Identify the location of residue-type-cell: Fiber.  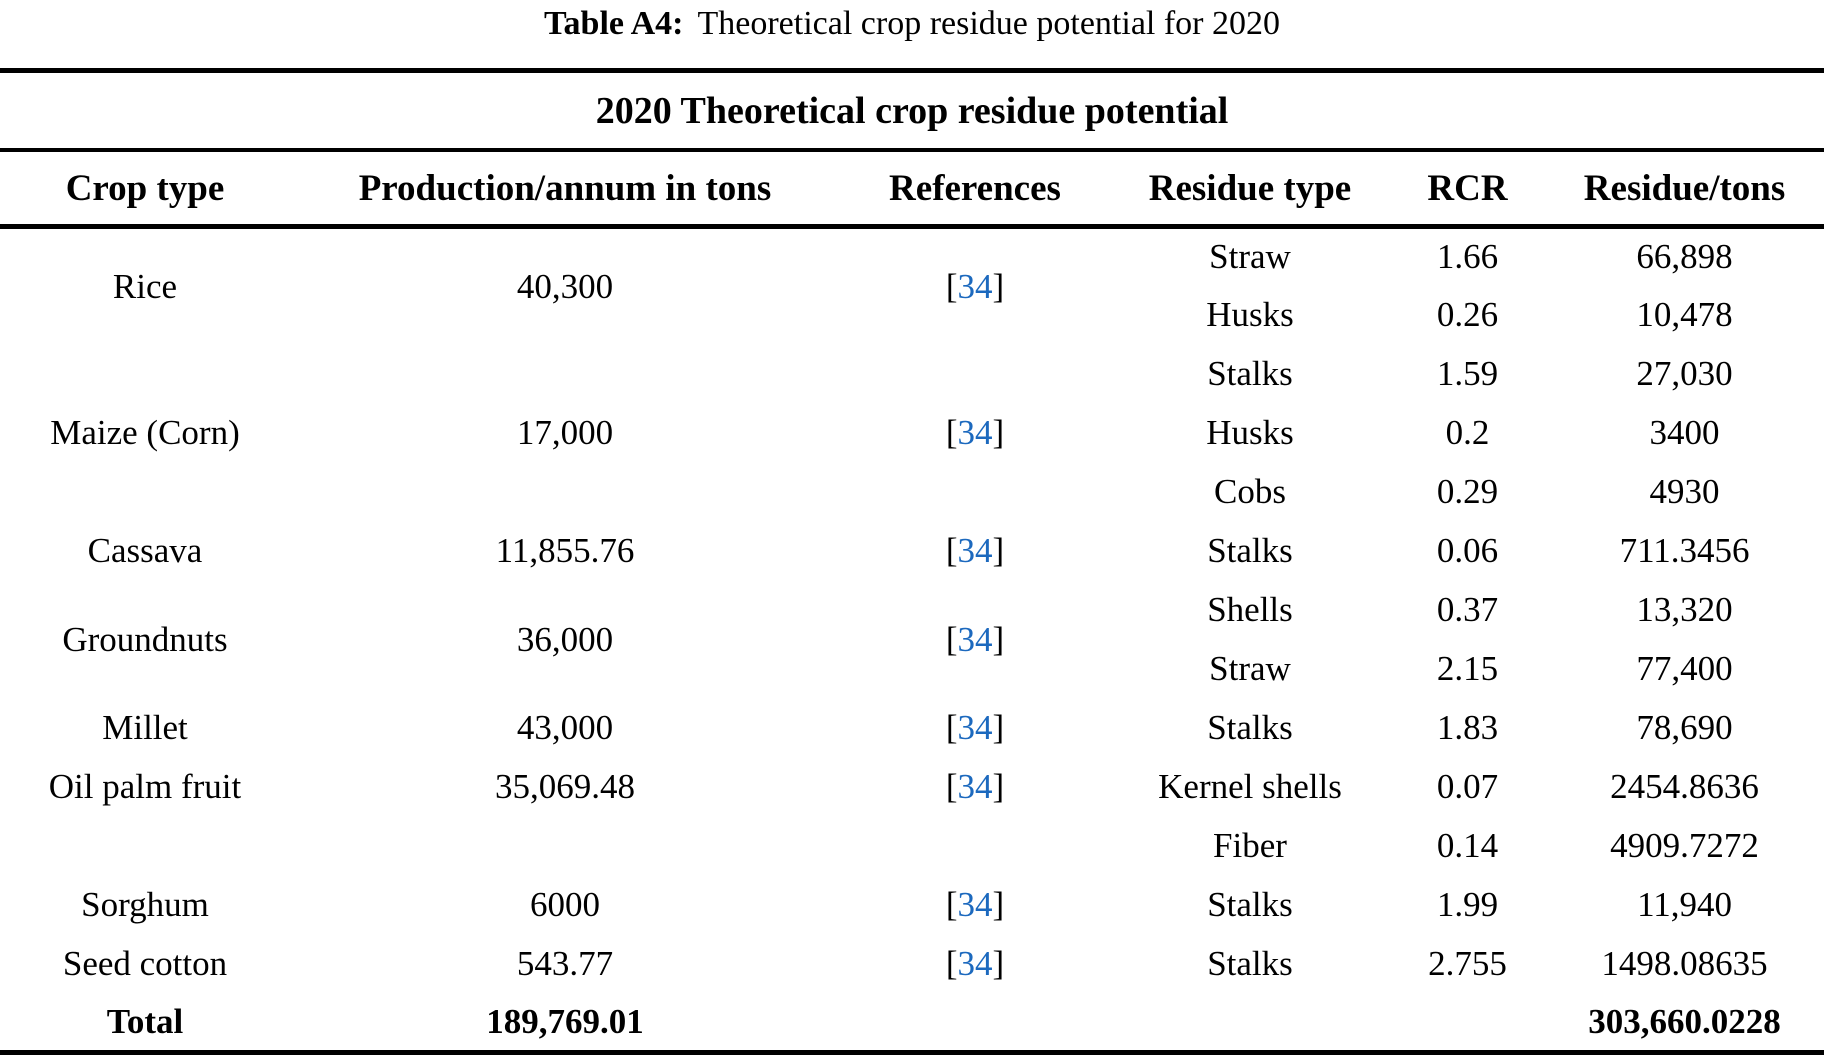
(1250, 845).